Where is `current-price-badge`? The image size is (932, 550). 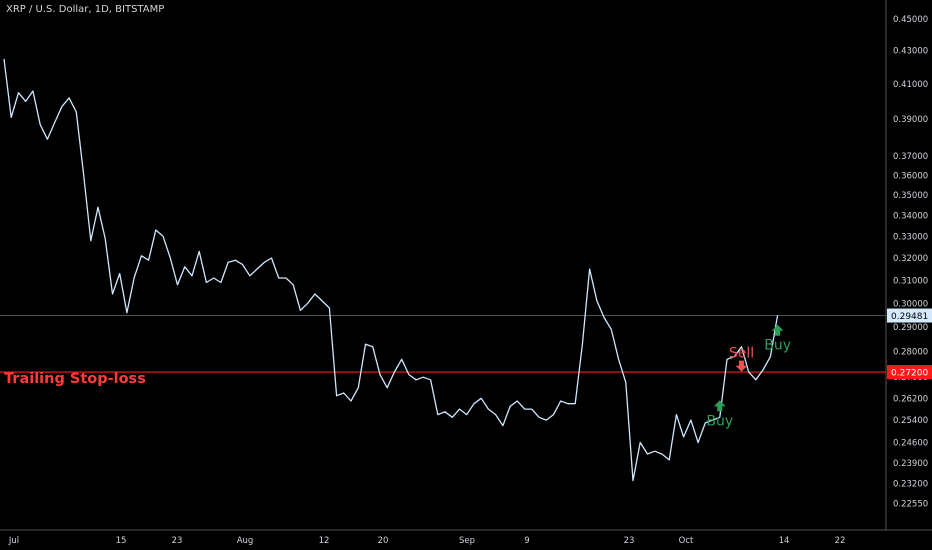 current-price-badge is located at coordinates (909, 315).